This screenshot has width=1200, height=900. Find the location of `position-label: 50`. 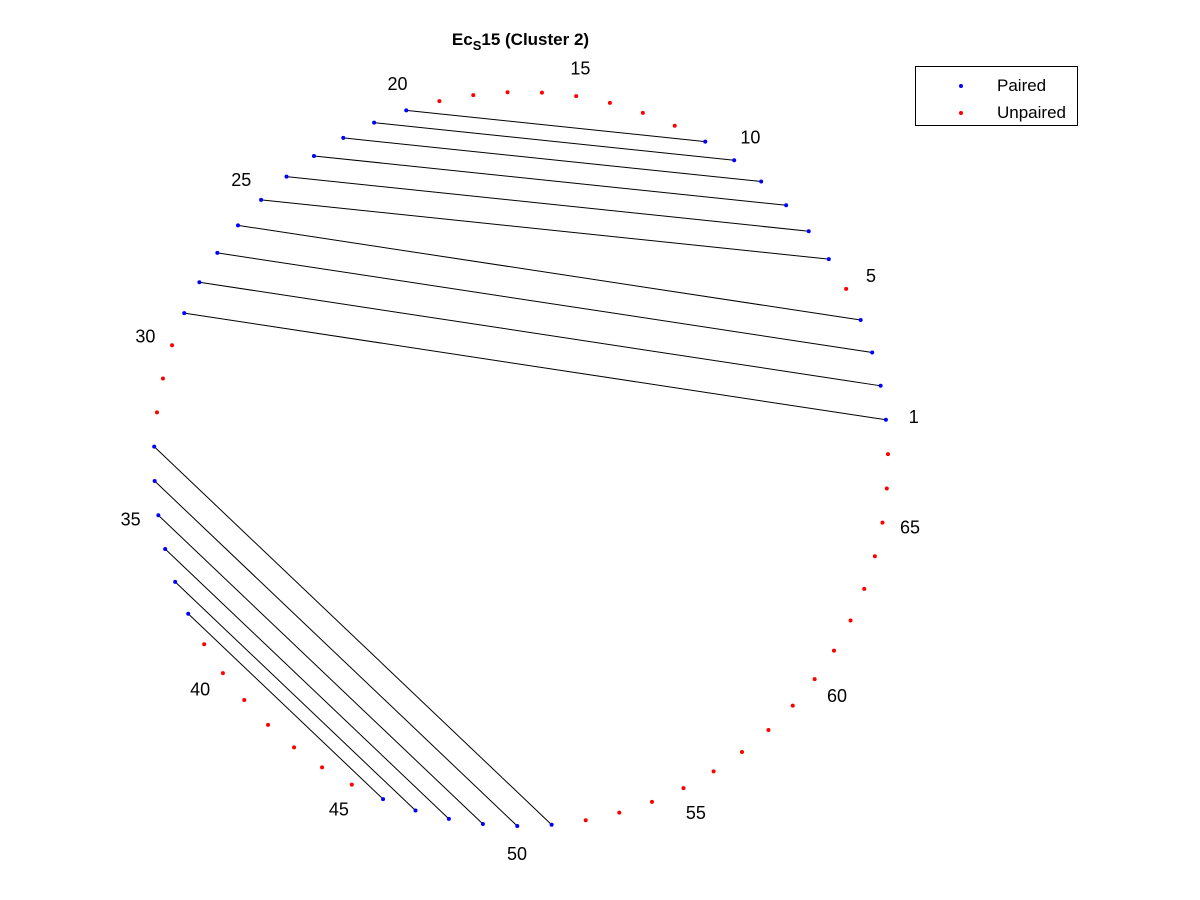

position-label: 50 is located at coordinates (517, 854).